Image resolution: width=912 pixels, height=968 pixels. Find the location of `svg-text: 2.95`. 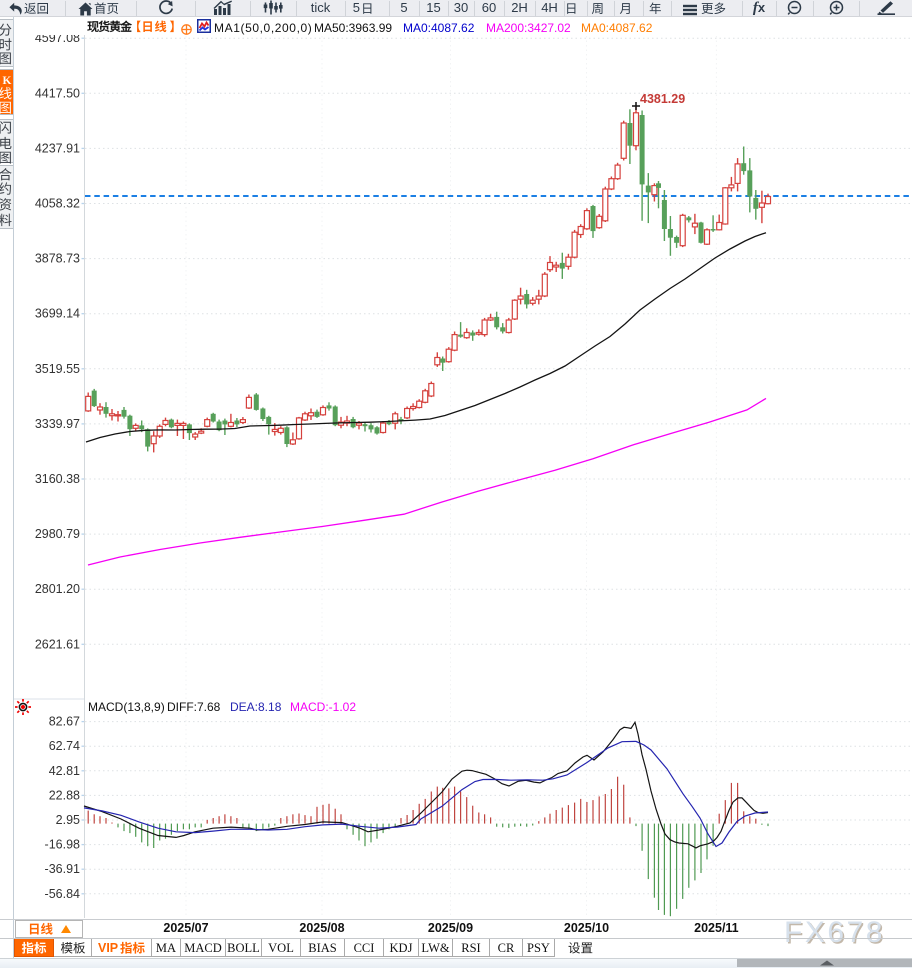

svg-text: 2.95 is located at coordinates (68, 820).